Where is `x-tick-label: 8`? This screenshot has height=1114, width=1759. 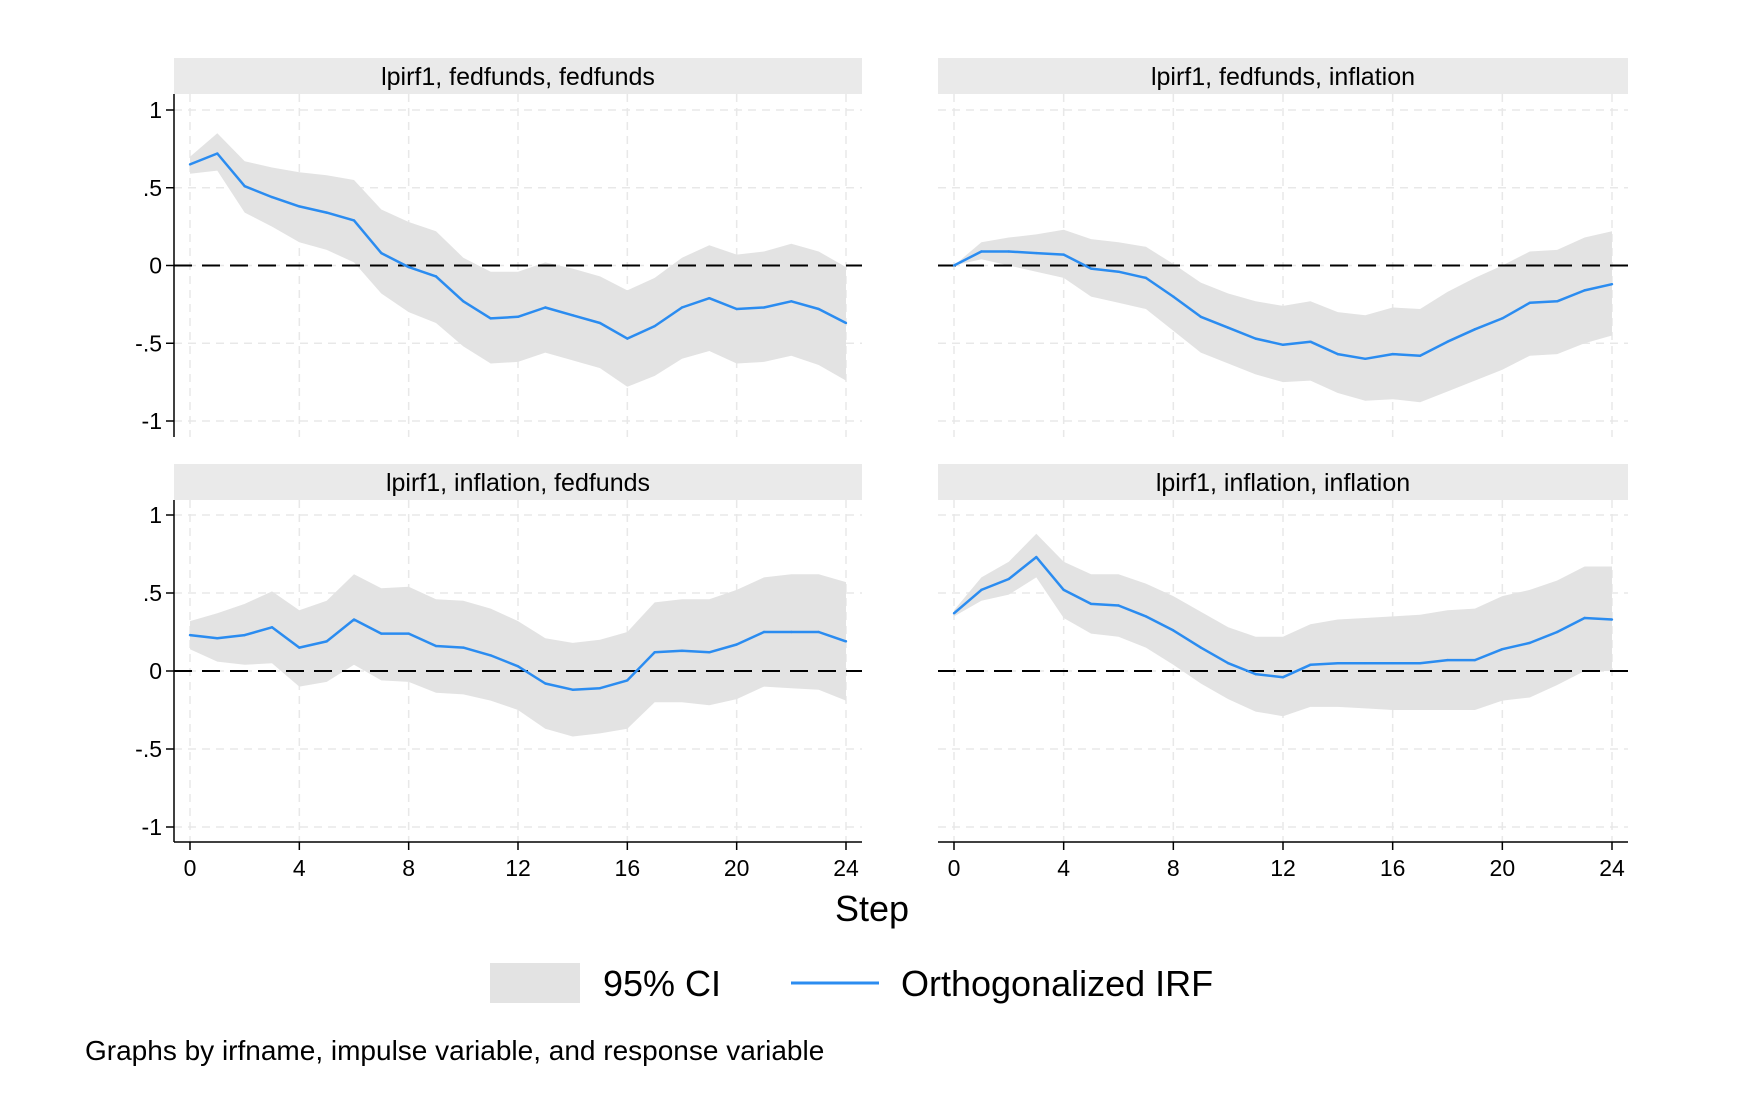 x-tick-label: 8 is located at coordinates (1173, 868).